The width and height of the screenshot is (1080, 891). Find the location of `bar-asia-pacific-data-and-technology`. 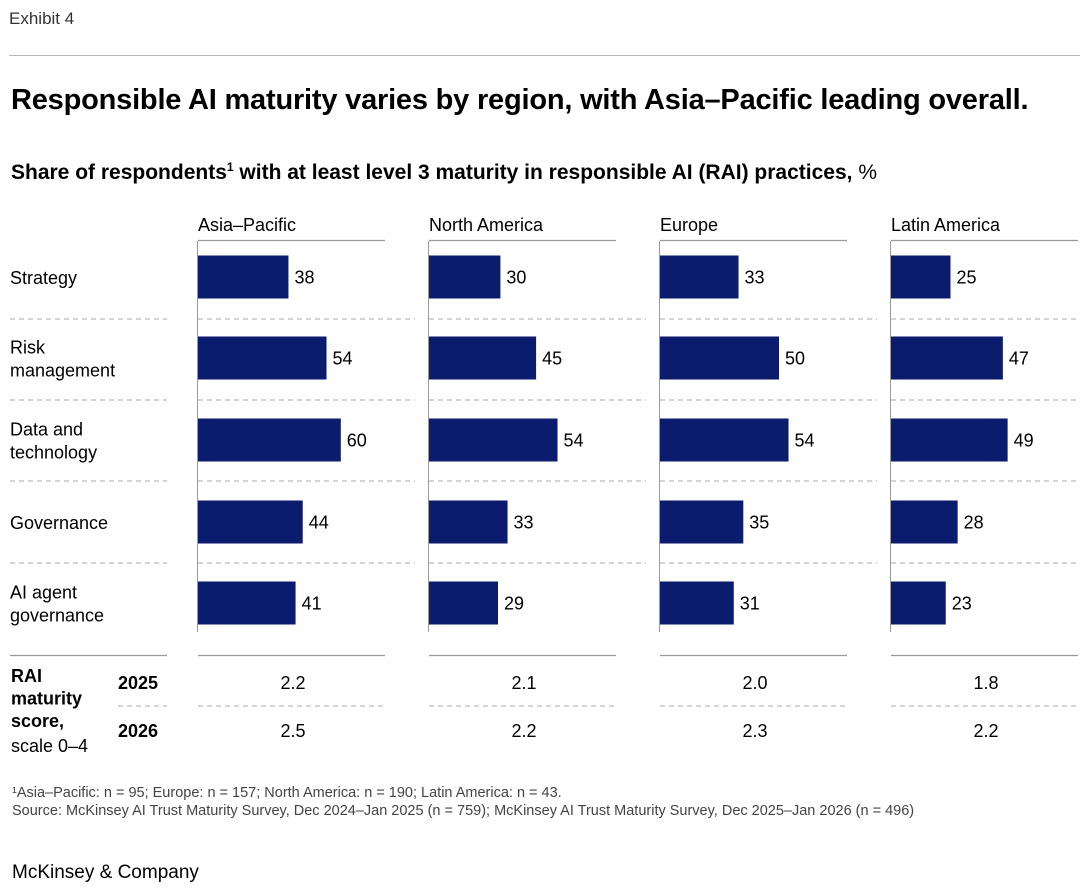

bar-asia-pacific-data-and-technology is located at coordinates (269, 440).